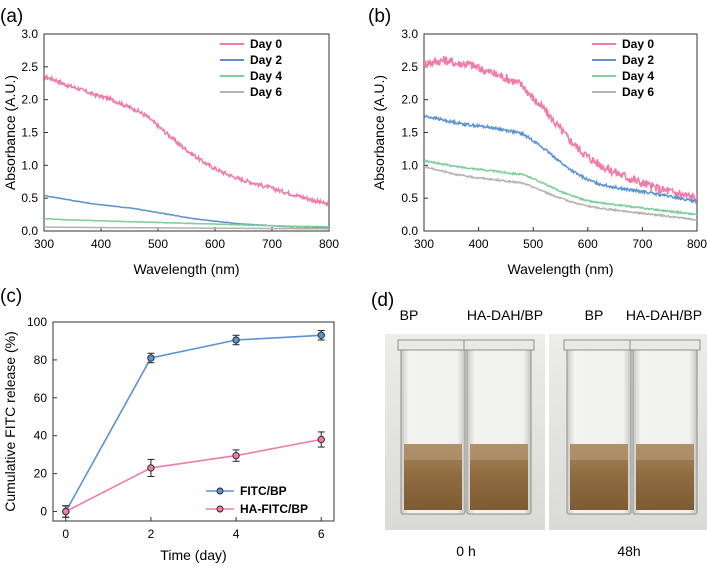 This screenshot has height=567, width=707. I want to click on panel-label-c: (c), so click(11, 296).